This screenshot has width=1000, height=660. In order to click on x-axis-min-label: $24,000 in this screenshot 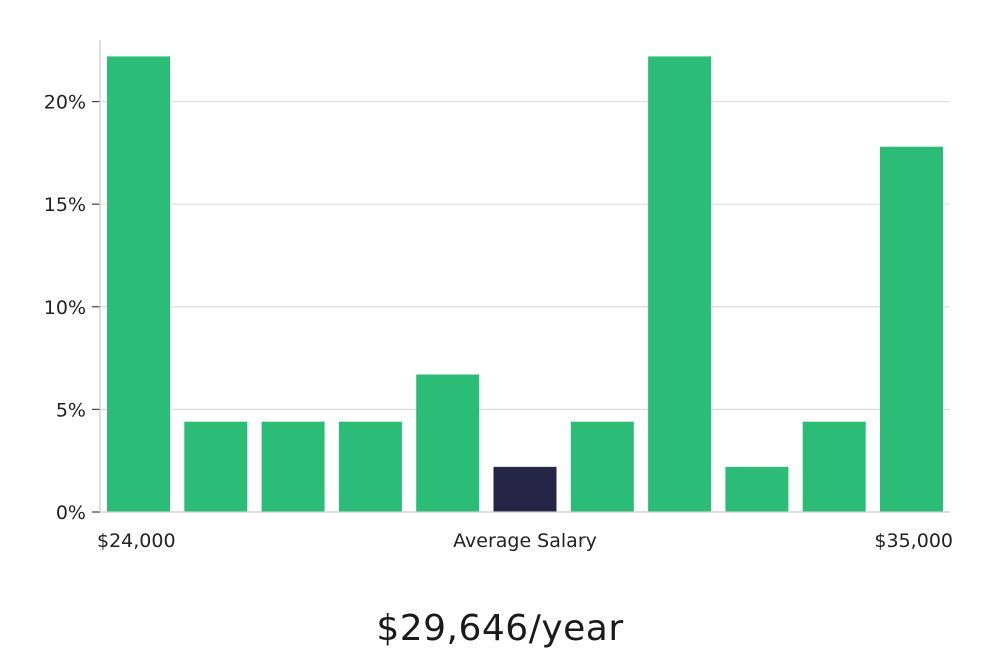, I will do `click(136, 541)`.